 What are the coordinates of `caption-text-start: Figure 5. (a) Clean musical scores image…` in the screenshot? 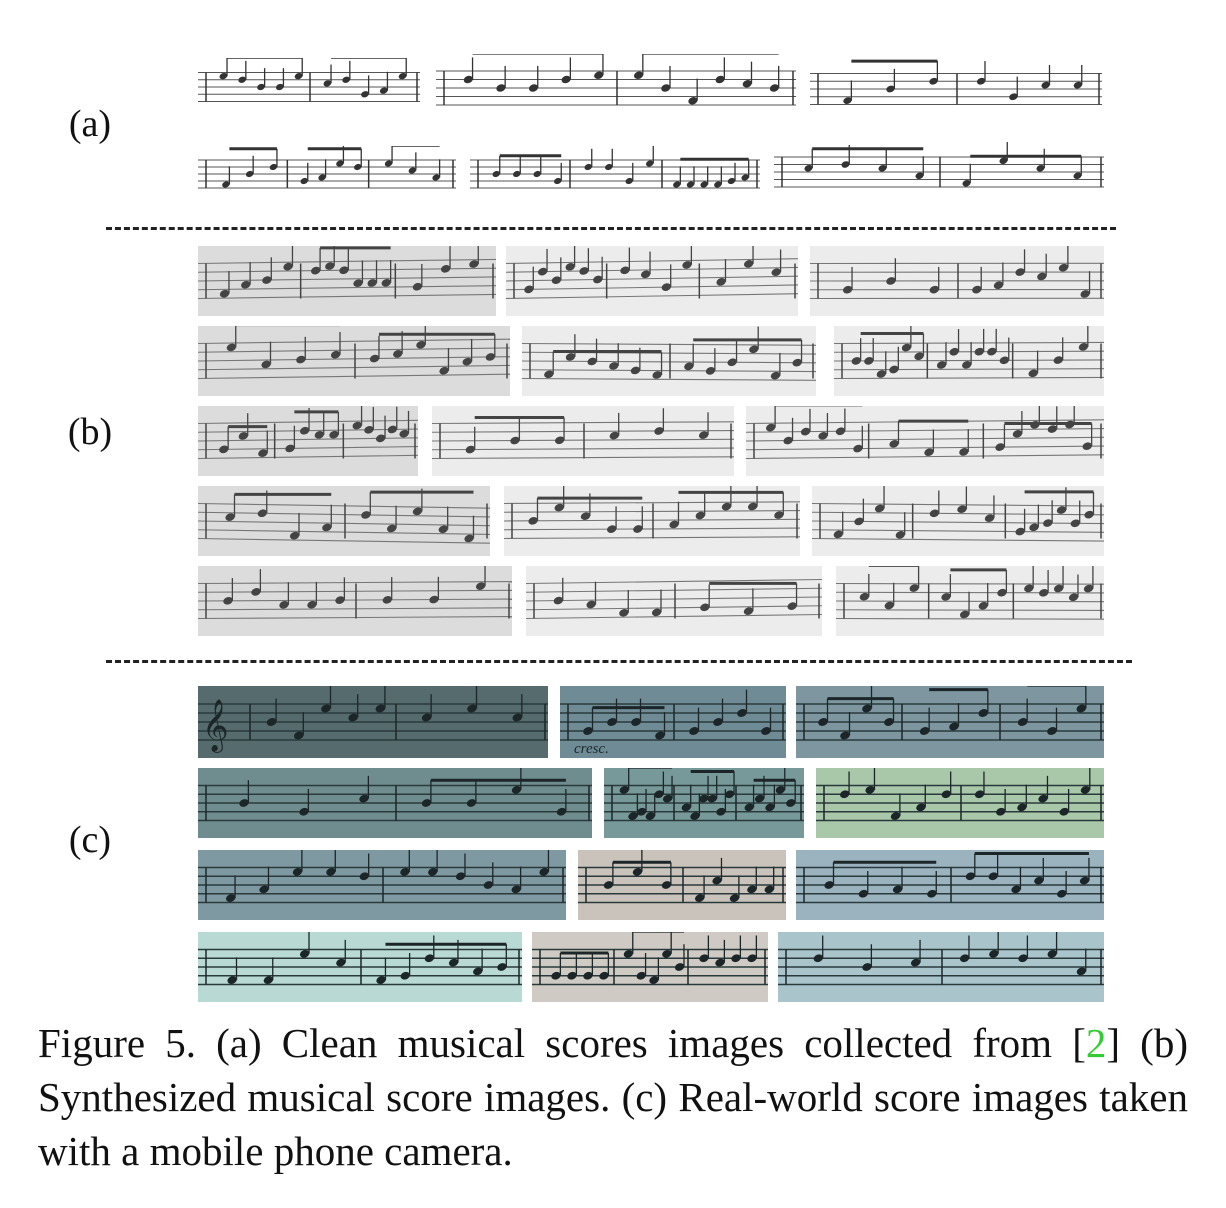 It's located at (562, 1043).